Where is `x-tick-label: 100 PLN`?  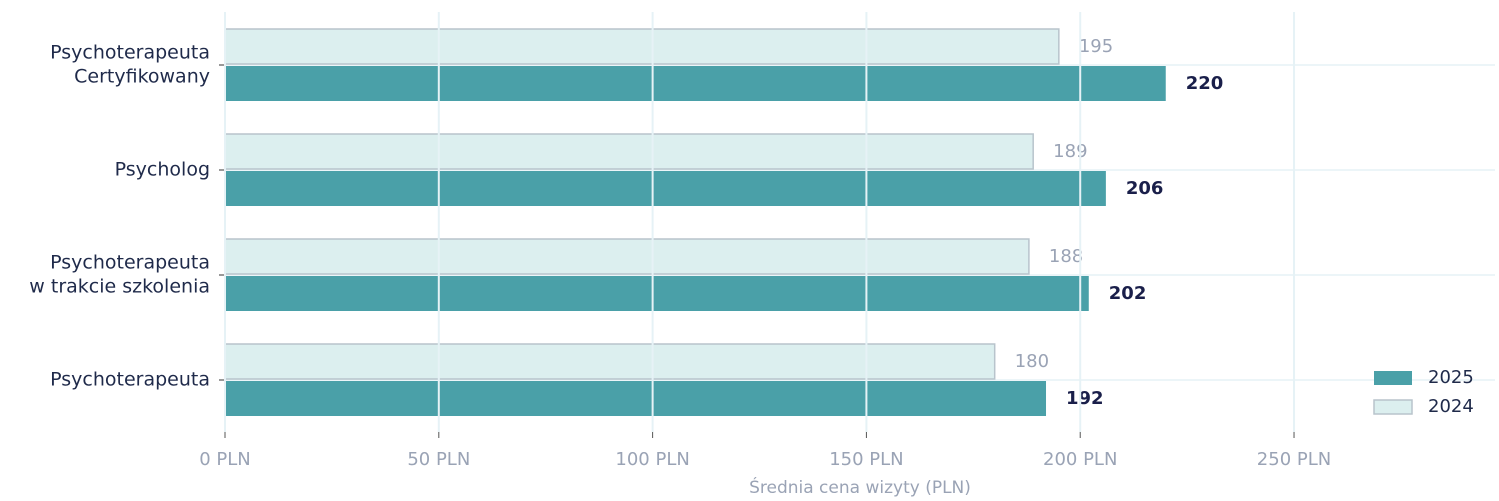 x-tick-label: 100 PLN is located at coordinates (652, 459).